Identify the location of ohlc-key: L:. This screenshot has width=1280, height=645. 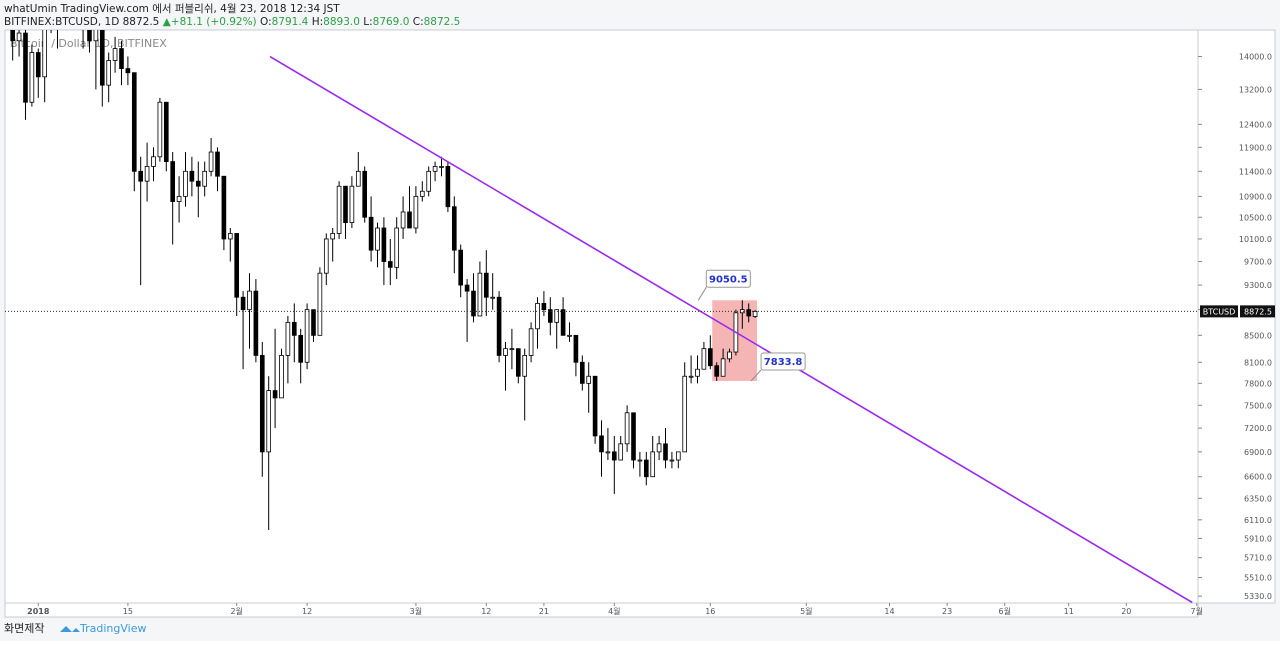
(367, 22).